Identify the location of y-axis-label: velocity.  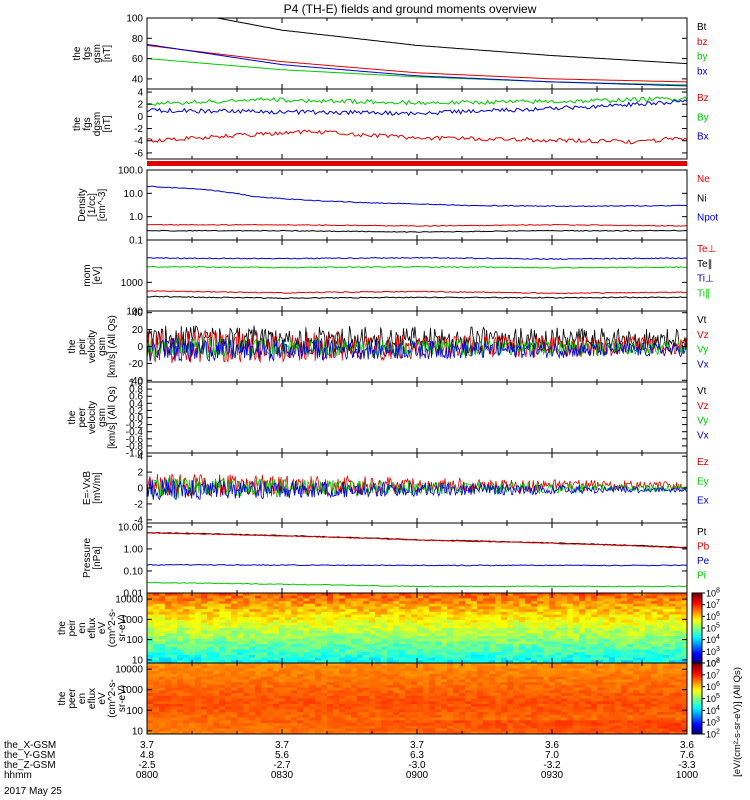
(92, 346).